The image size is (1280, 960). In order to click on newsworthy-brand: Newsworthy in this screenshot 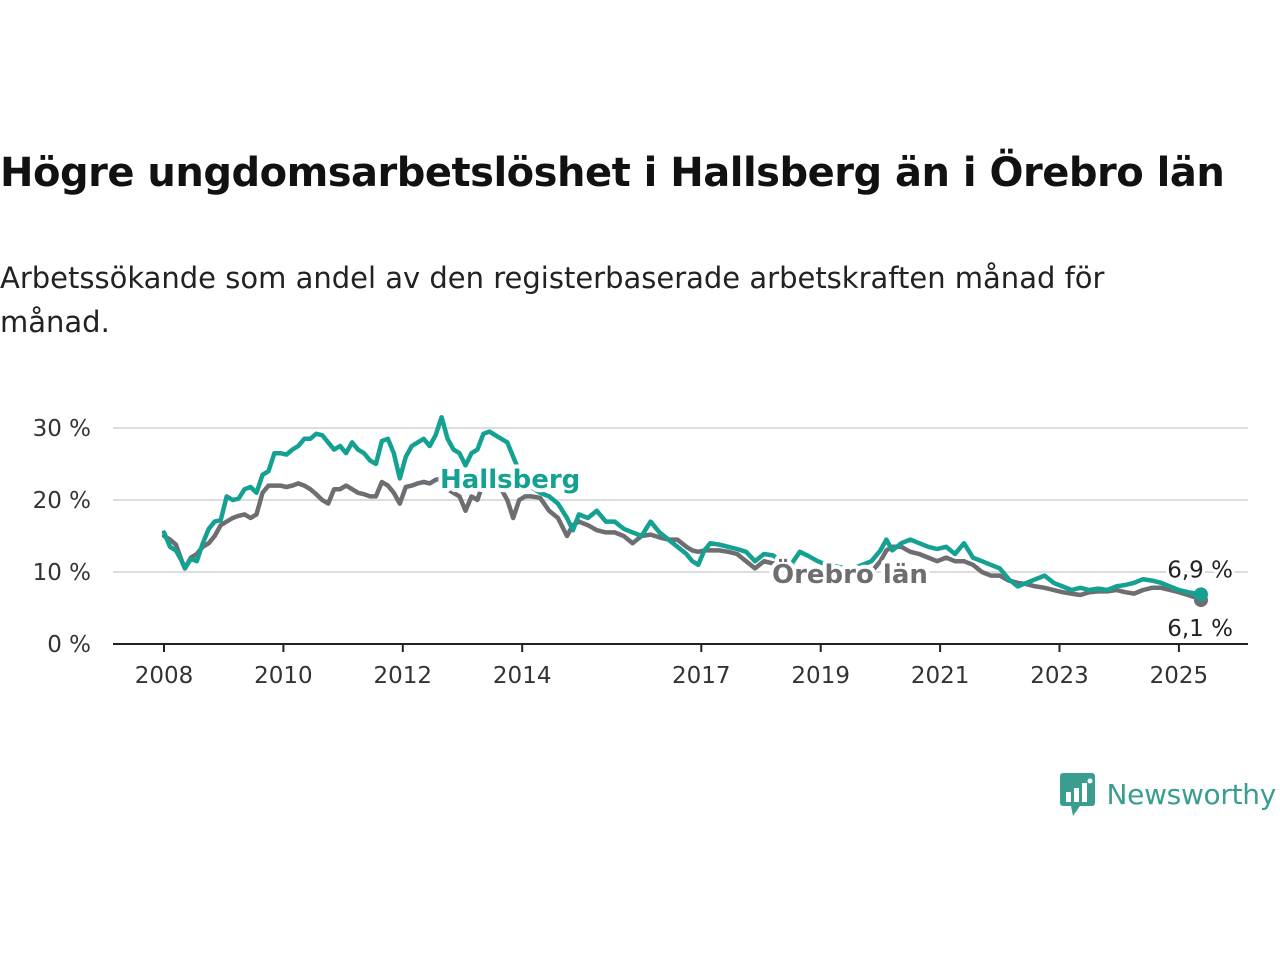, I will do `click(1168, 794)`.